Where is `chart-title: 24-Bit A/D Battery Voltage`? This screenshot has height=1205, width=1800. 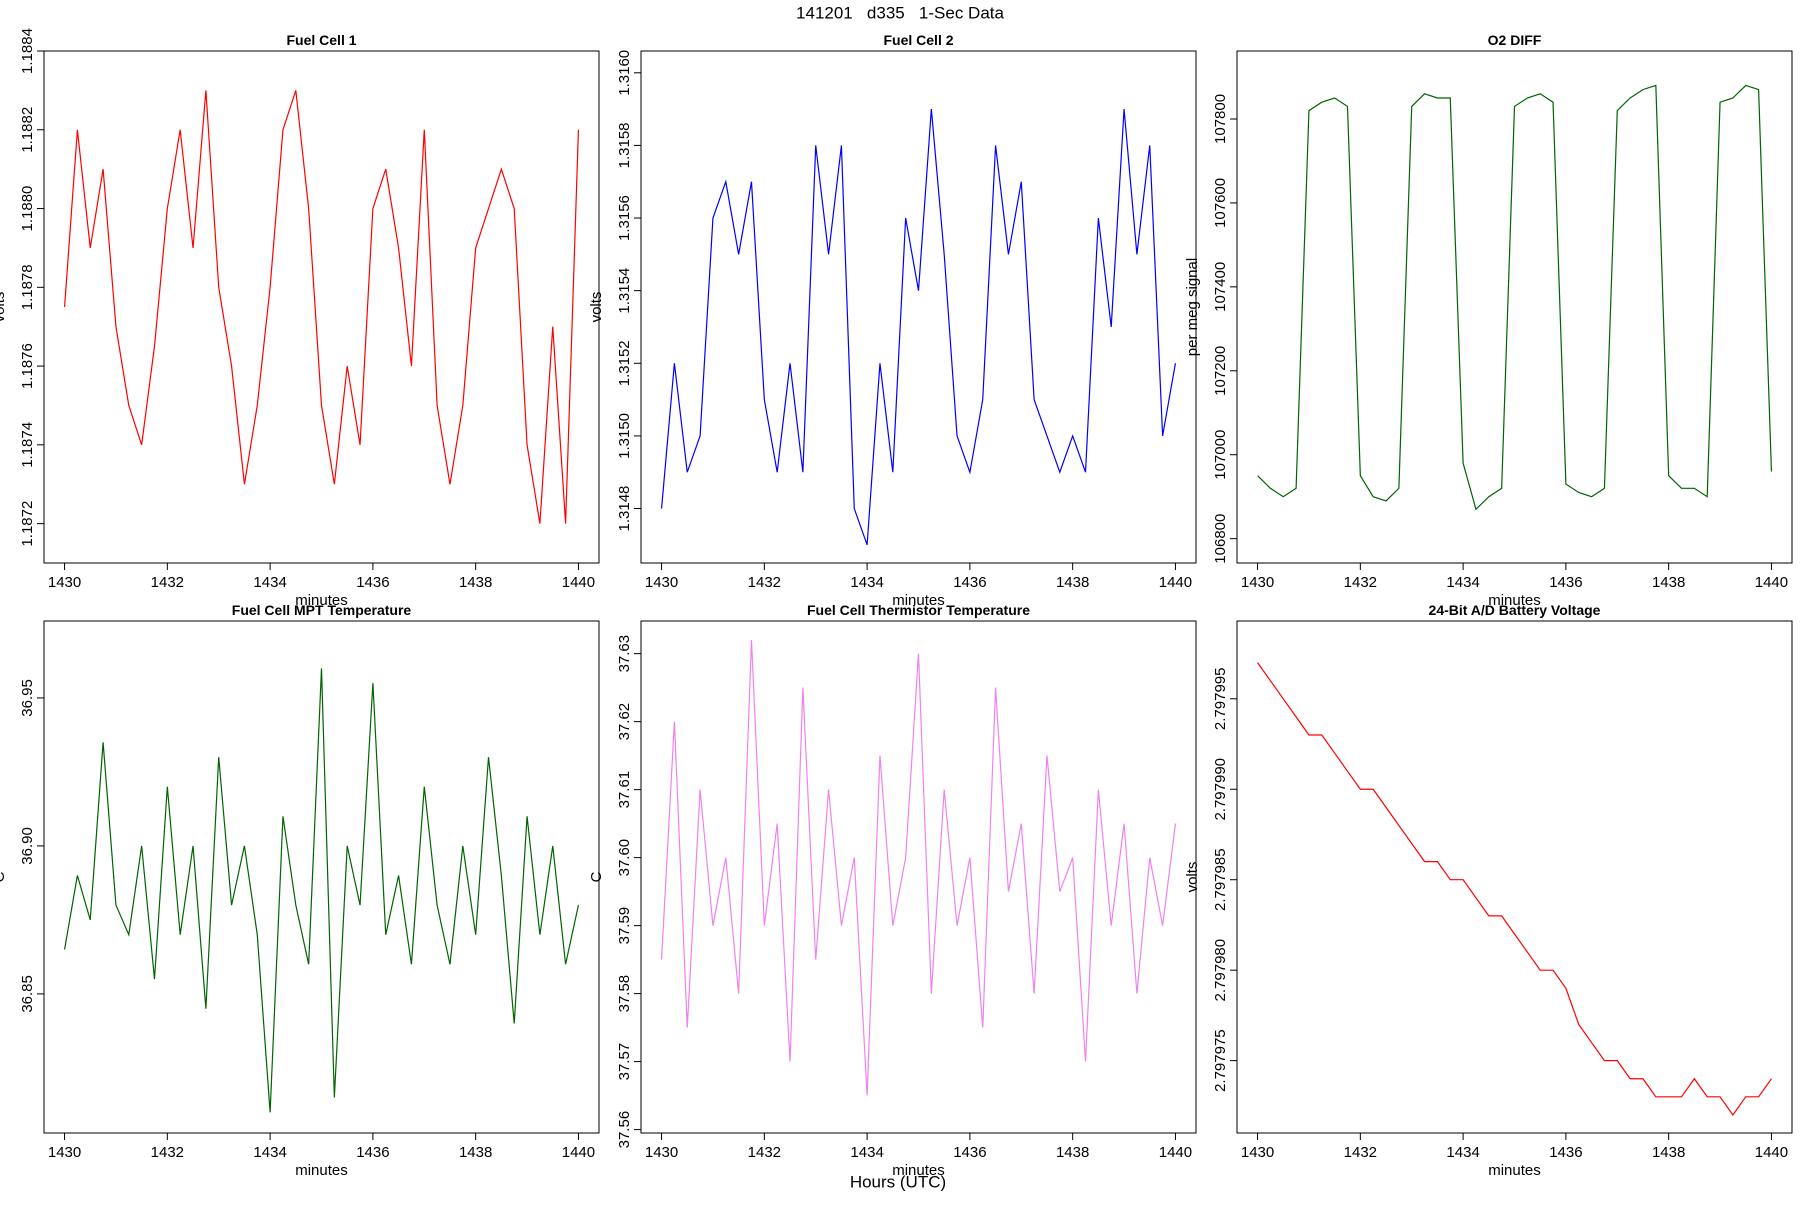 chart-title: 24-Bit A/D Battery Voltage is located at coordinates (1515, 610).